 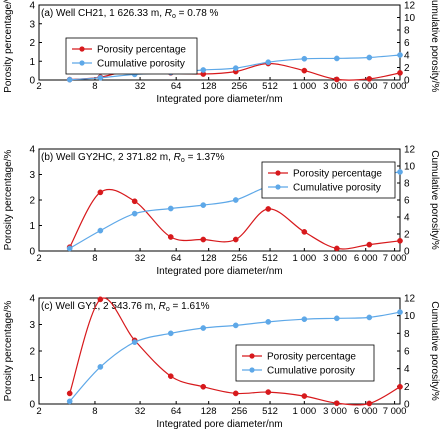 I want to click on x-tick-label: 64, so click(x=176, y=411).